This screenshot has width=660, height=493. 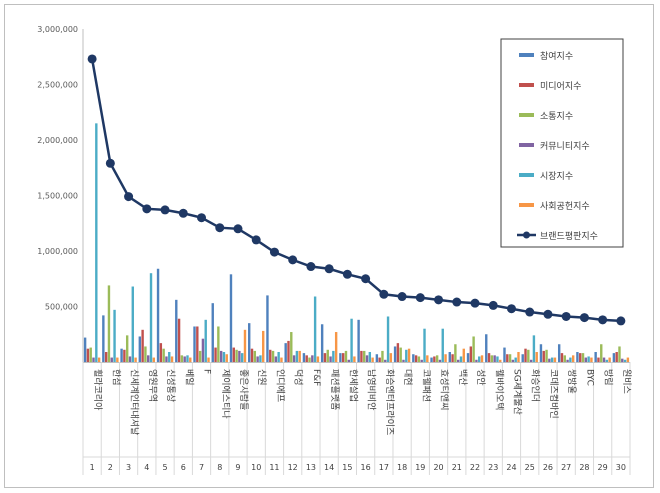 I want to click on rank-label: 12, so click(x=293, y=467).